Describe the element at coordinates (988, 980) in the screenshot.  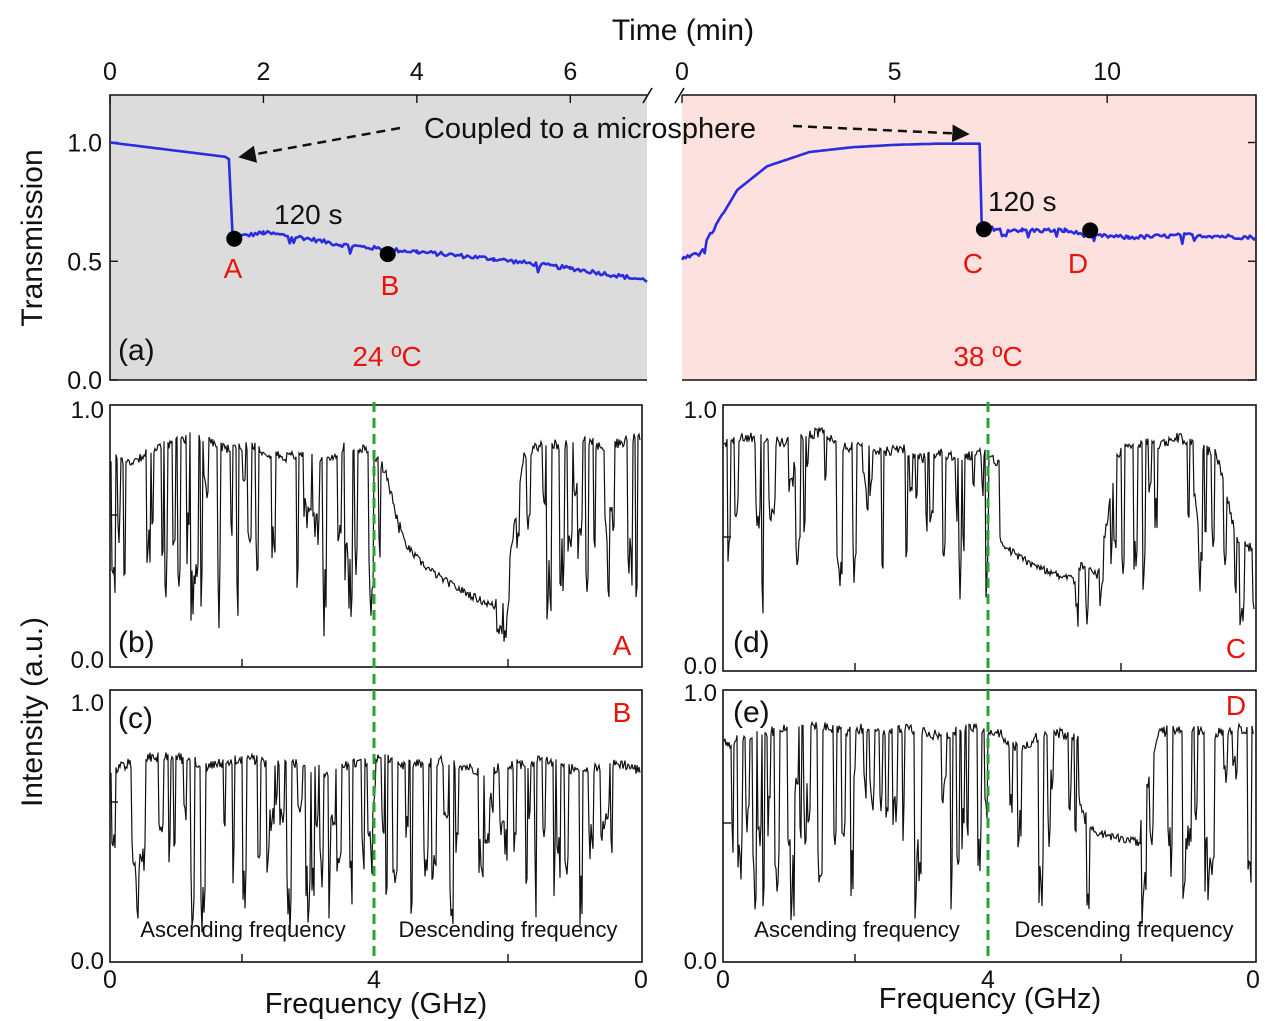
I see `e-xtick-1: 4` at that location.